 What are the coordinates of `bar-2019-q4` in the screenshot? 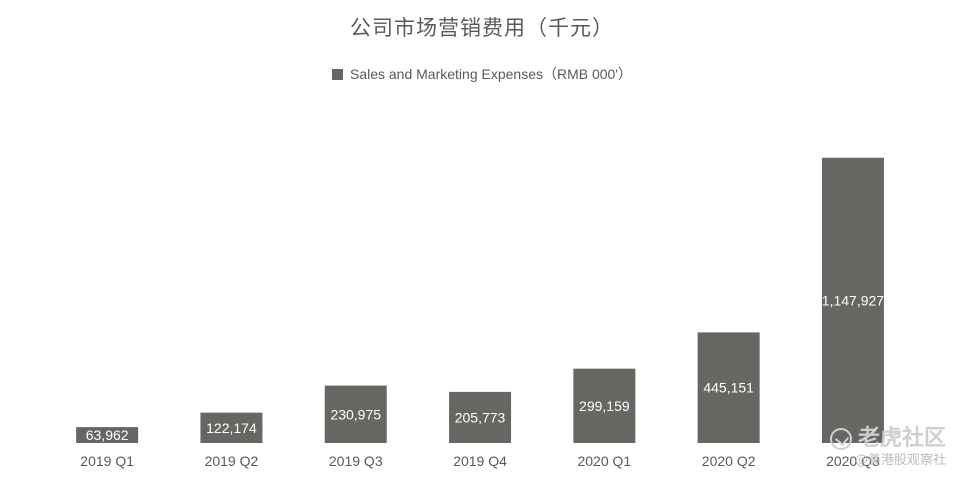 It's located at (480, 417).